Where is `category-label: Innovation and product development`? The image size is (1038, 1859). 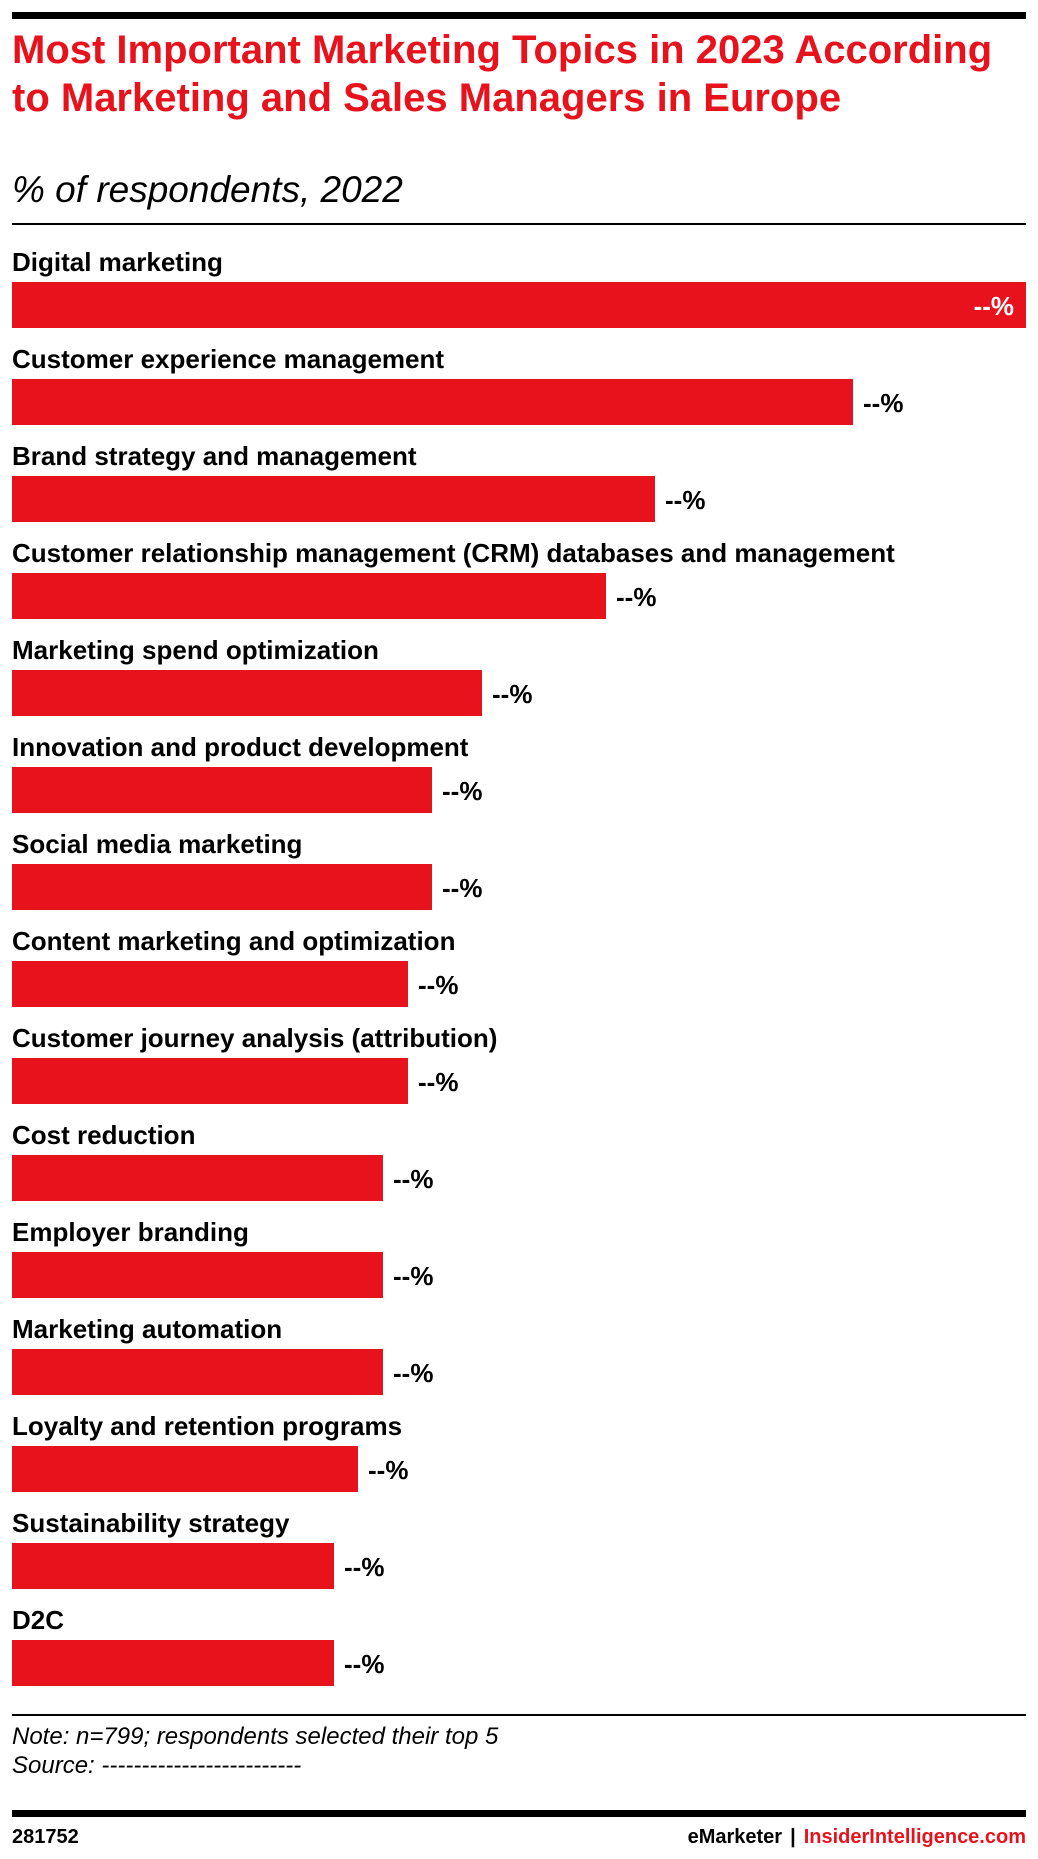 category-label: Innovation and product development is located at coordinates (240, 747).